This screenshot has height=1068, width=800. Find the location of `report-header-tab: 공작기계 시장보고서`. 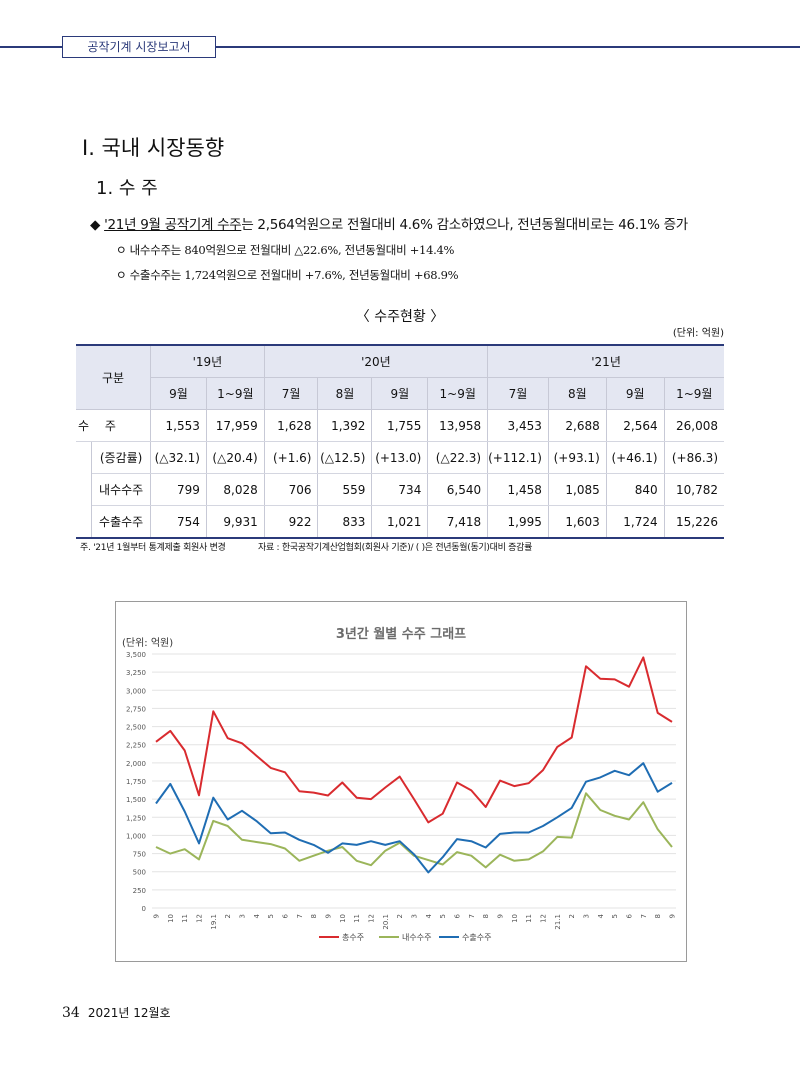

report-header-tab: 공작기계 시장보고서 is located at coordinates (139, 47).